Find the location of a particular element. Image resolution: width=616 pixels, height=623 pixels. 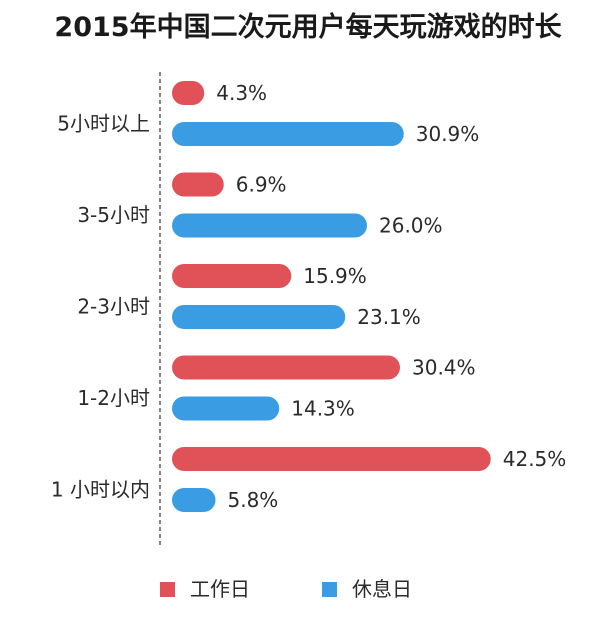

data-label: 4.3% is located at coordinates (241, 93).